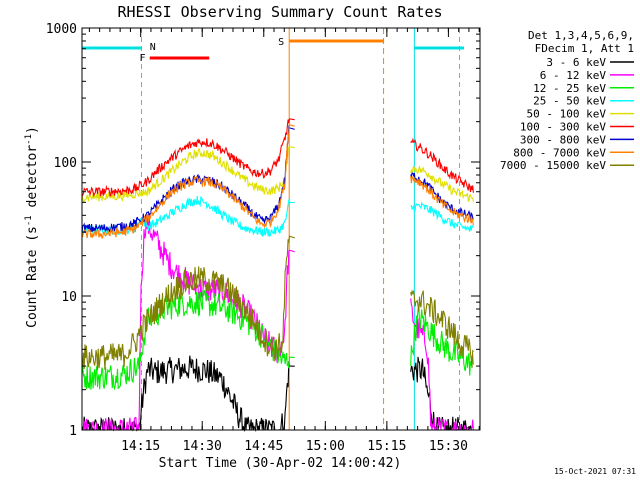 This screenshot has height=480, width=640. I want to click on y-tick-label: 1, so click(73, 431).